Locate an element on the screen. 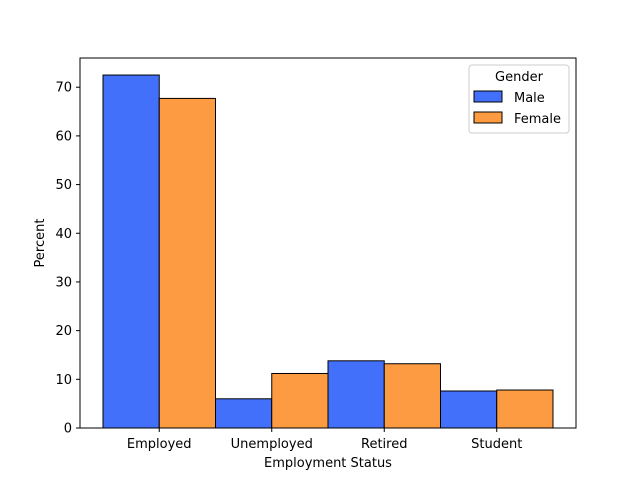 The width and height of the screenshot is (640, 480). legend: Gender Male Female is located at coordinates (519, 99).